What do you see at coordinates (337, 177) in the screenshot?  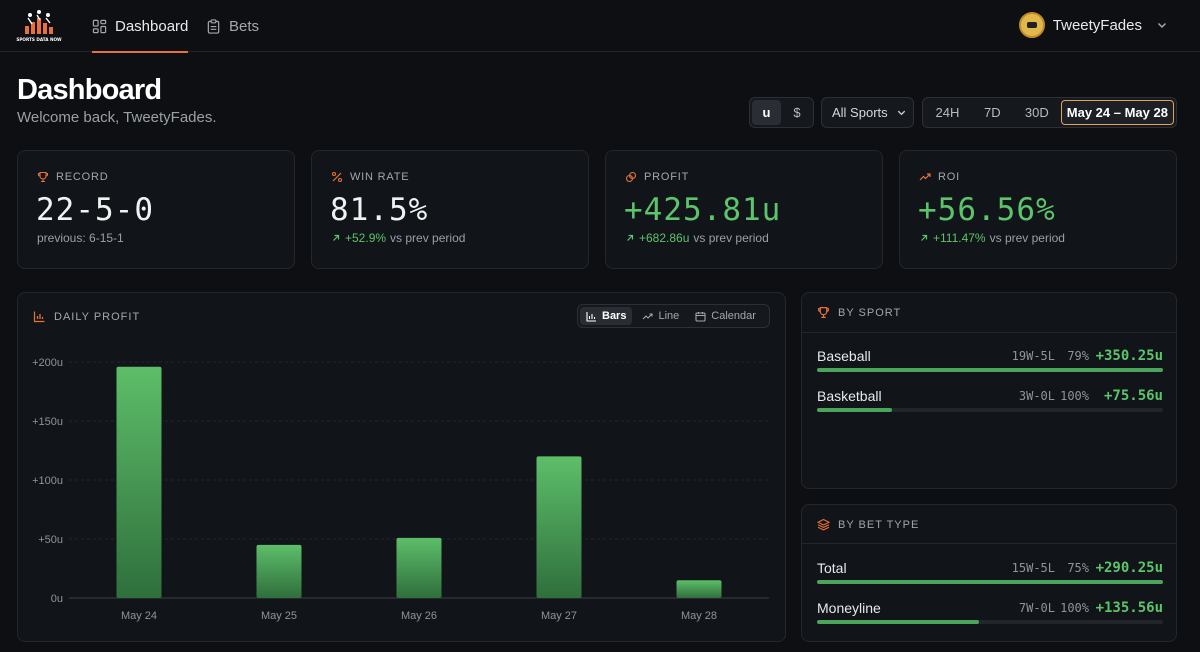 I see `percent-icon` at bounding box center [337, 177].